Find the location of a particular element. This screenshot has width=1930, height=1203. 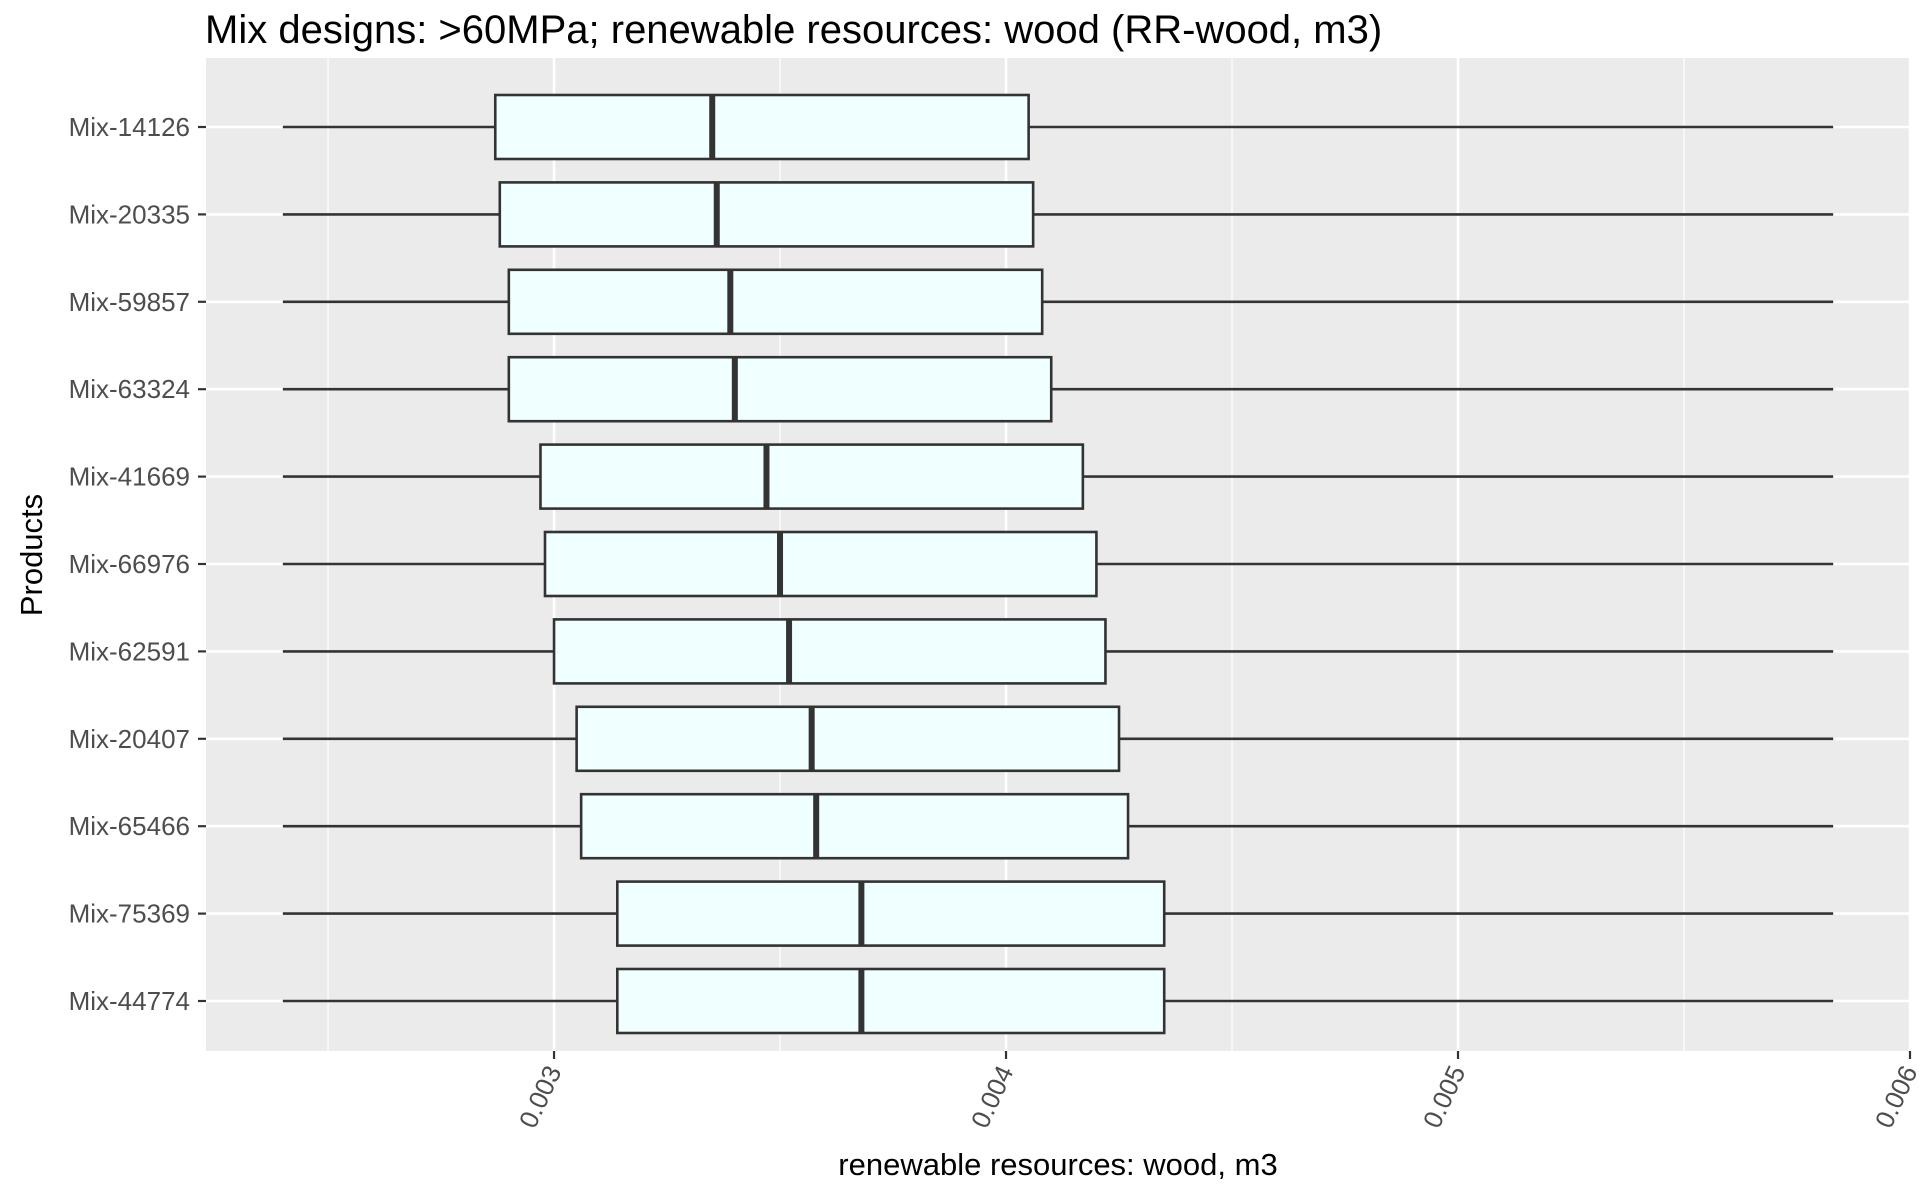

x-tick-label: 0.004 is located at coordinates (992, 1097).